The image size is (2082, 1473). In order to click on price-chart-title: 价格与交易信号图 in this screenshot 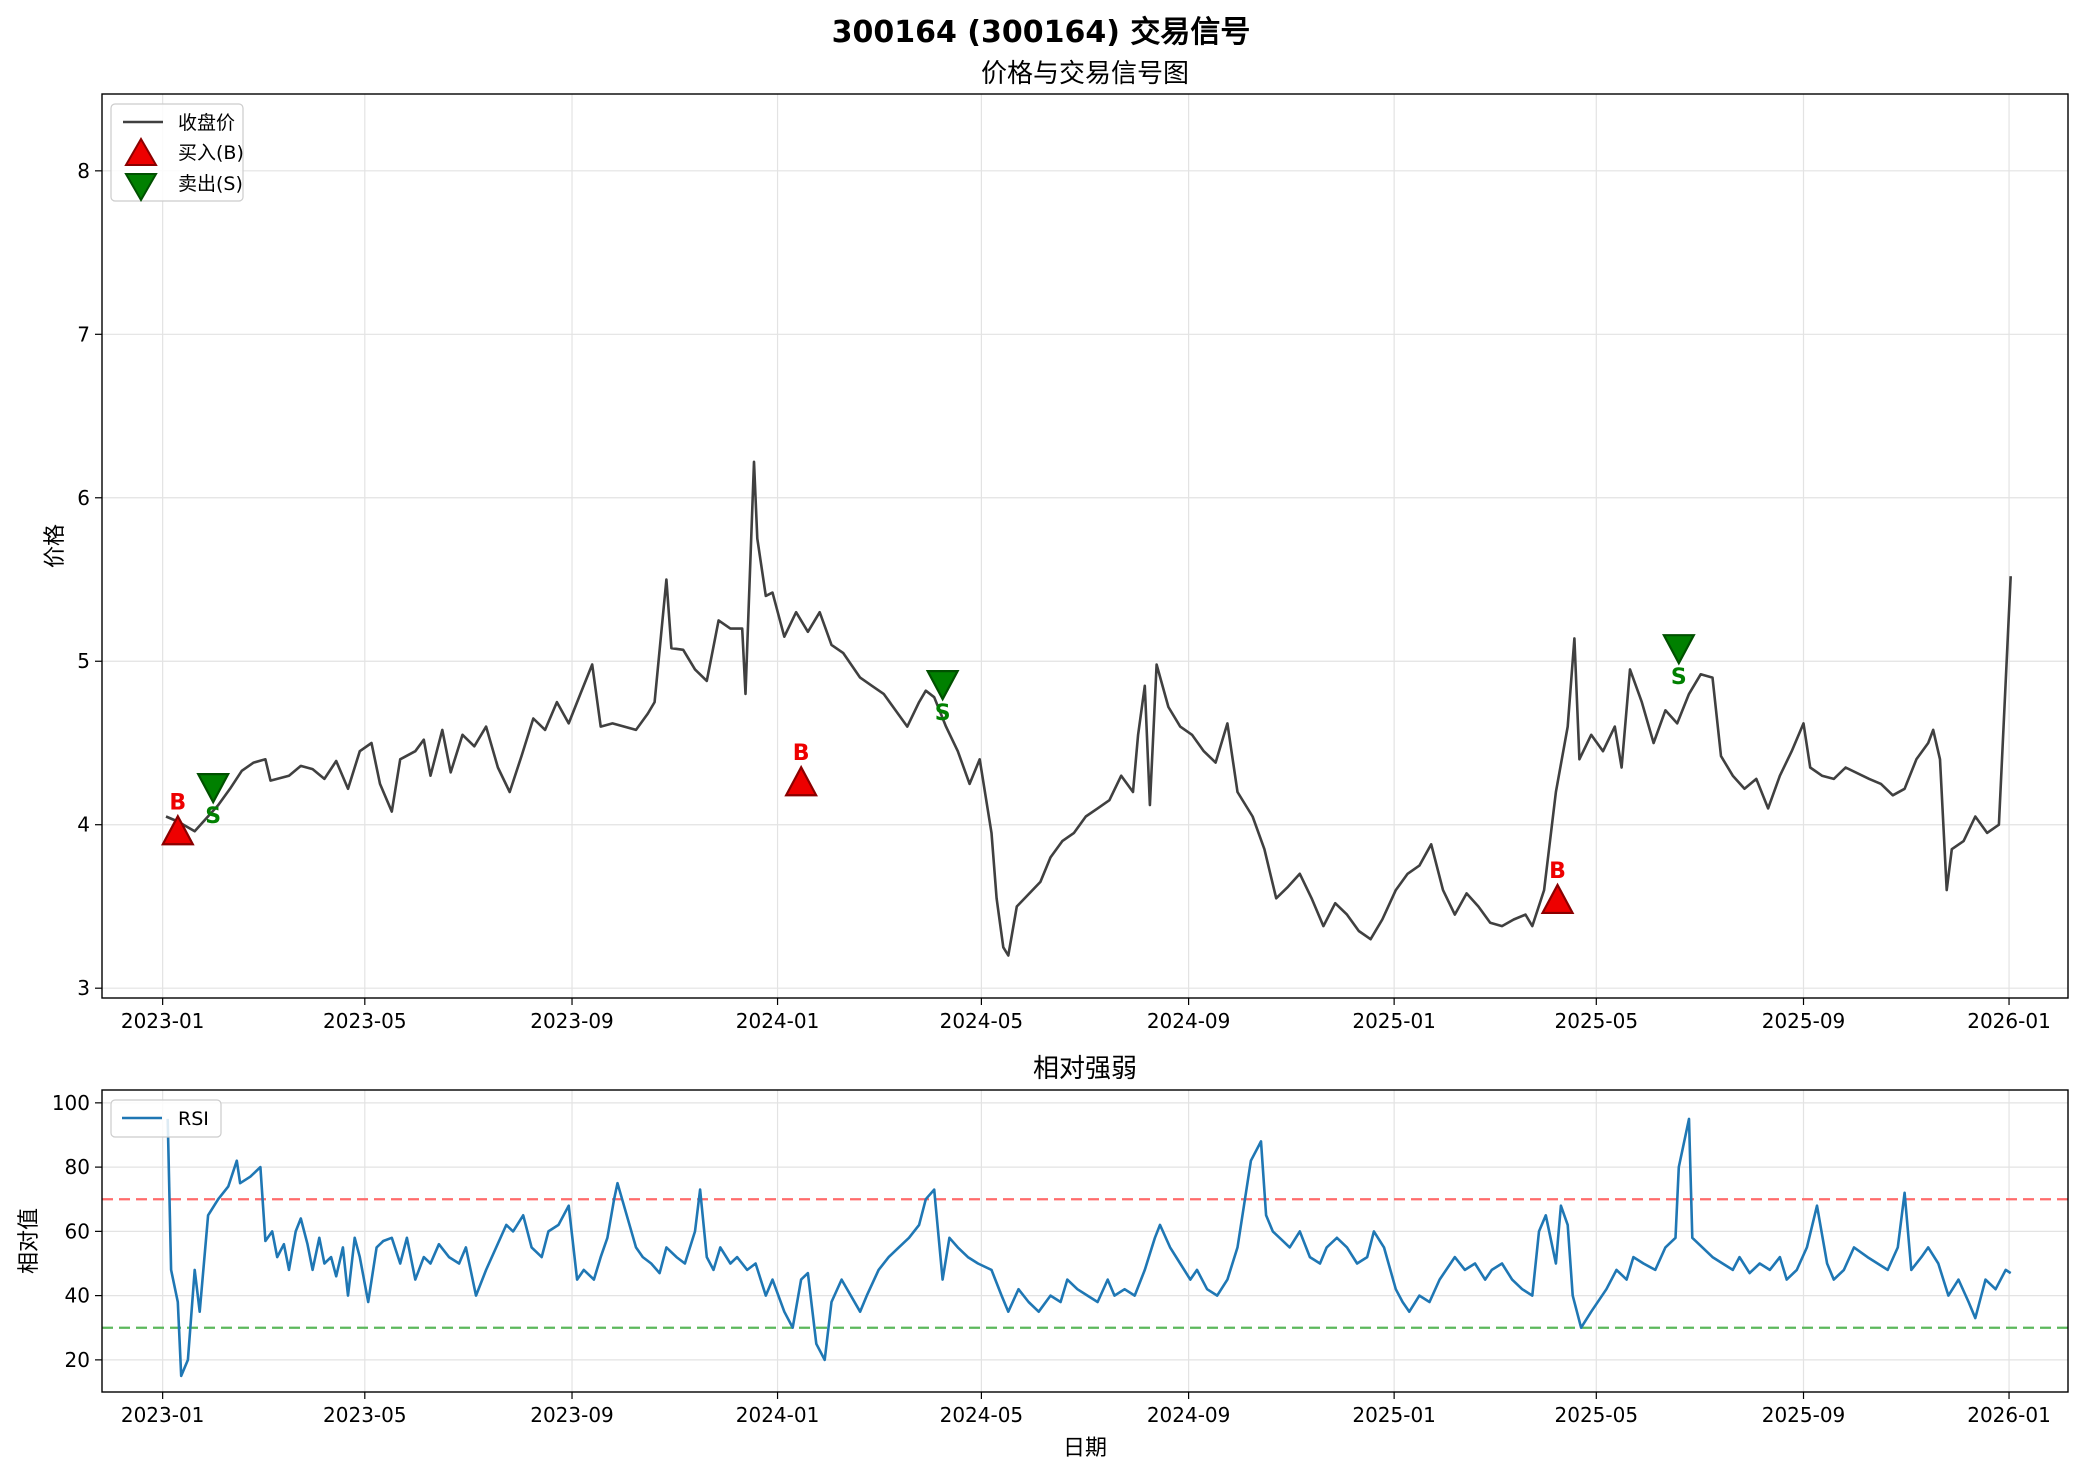, I will do `click(1085, 74)`.